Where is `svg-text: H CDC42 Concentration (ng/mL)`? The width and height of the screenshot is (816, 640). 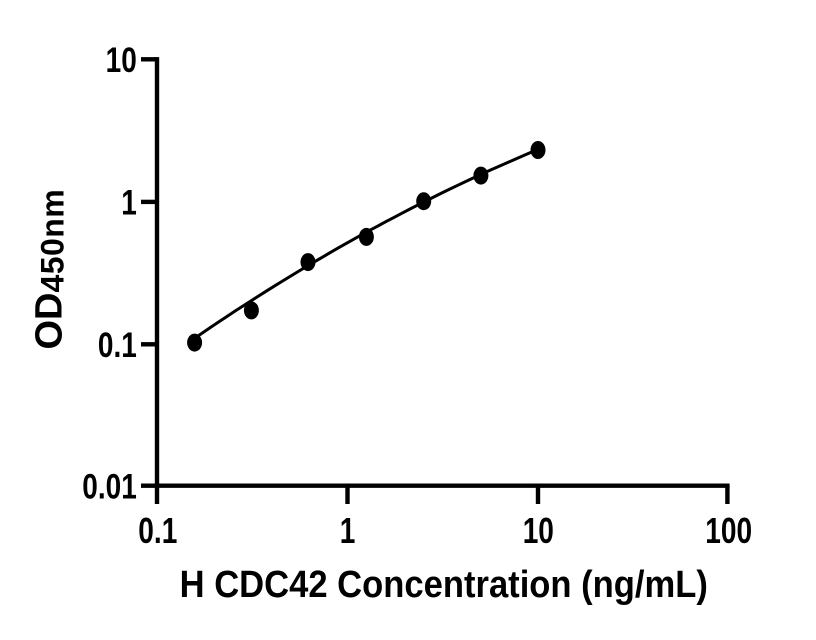
svg-text: H CDC42 Concentration (ng/mL) is located at coordinates (444, 584).